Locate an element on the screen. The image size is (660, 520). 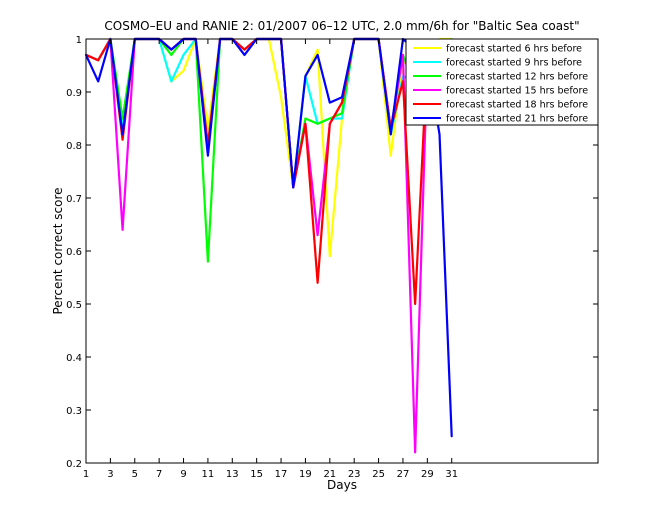
x-tick-label: 29 is located at coordinates (427, 474).